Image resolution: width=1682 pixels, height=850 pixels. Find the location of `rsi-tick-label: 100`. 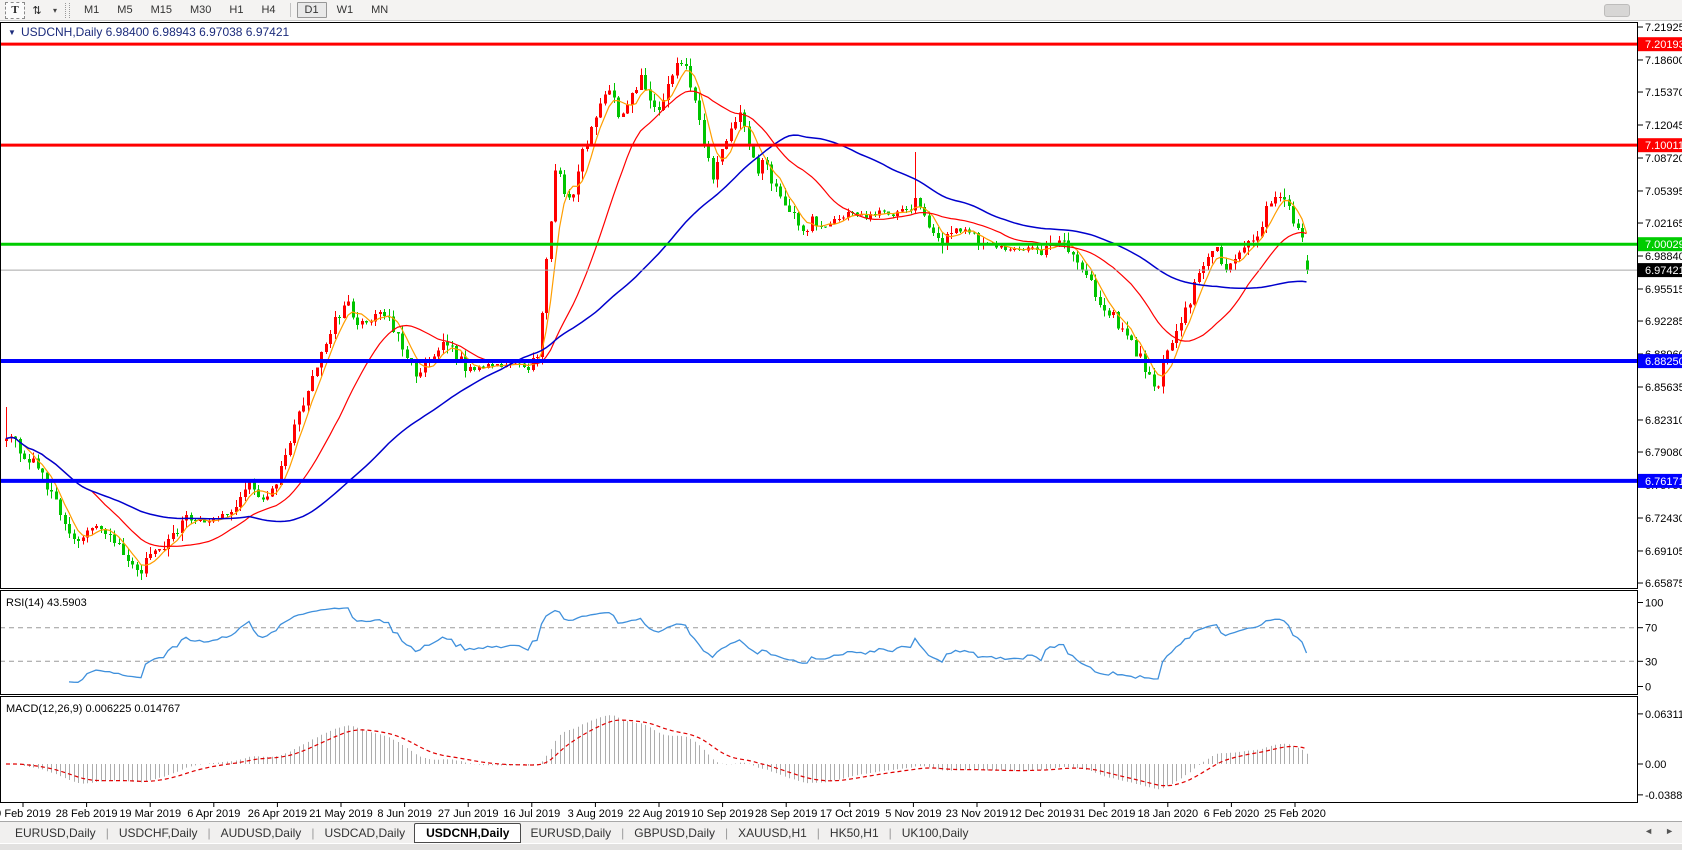

rsi-tick-label: 100 is located at coordinates (1654, 604).